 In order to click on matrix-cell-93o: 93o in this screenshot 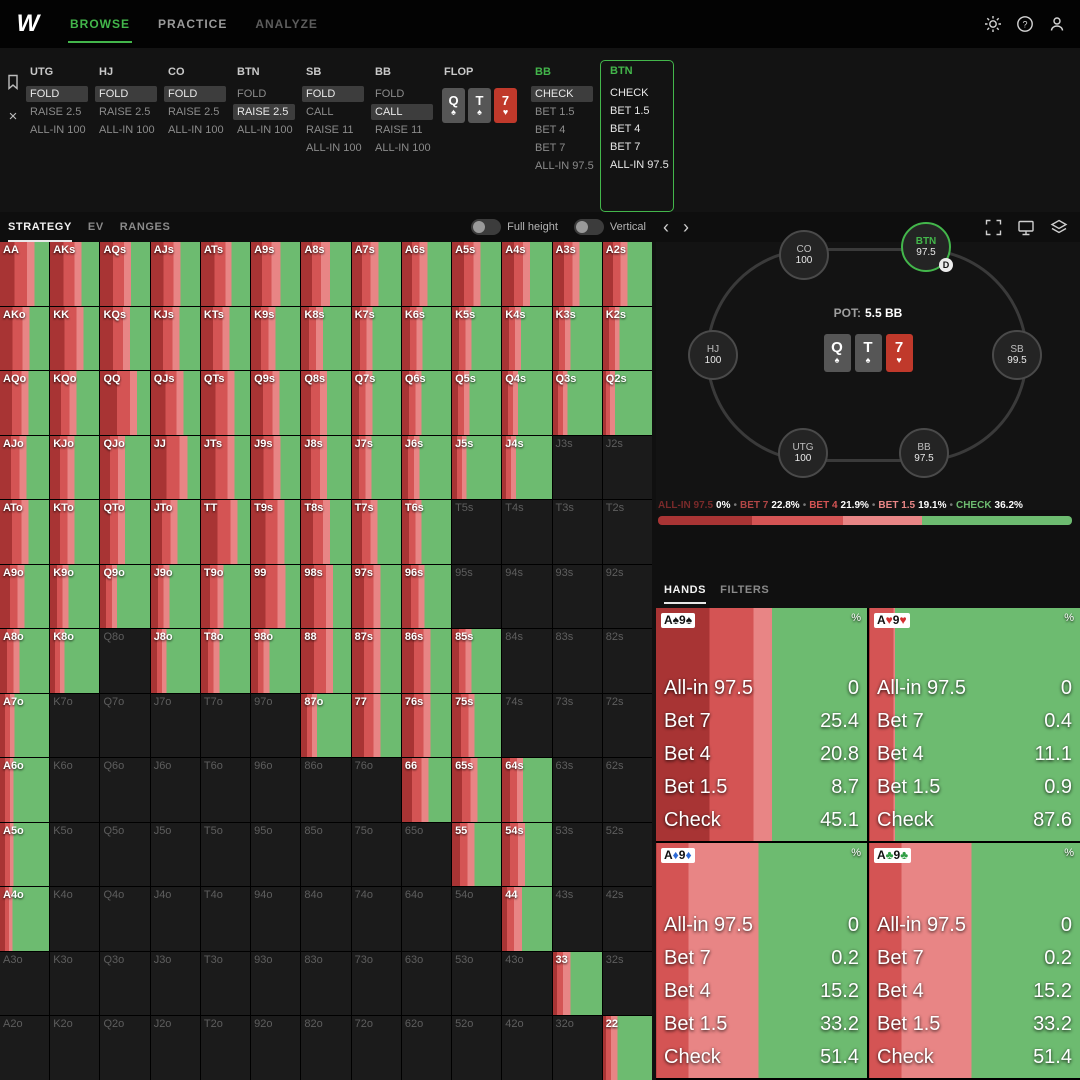, I will do `click(276, 983)`.